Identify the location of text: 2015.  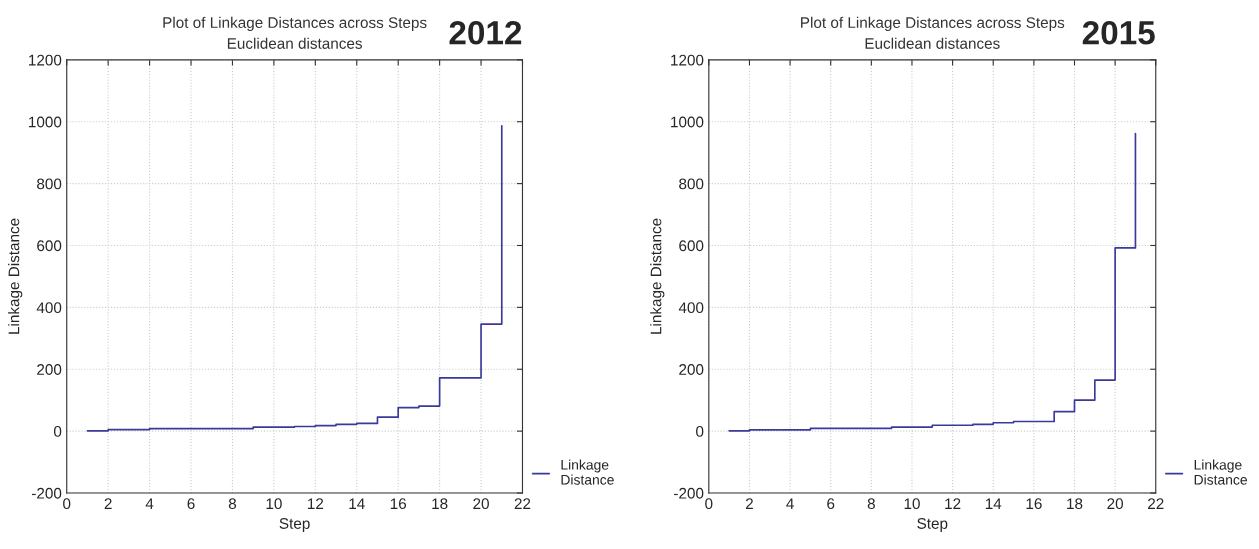
(1118, 32).